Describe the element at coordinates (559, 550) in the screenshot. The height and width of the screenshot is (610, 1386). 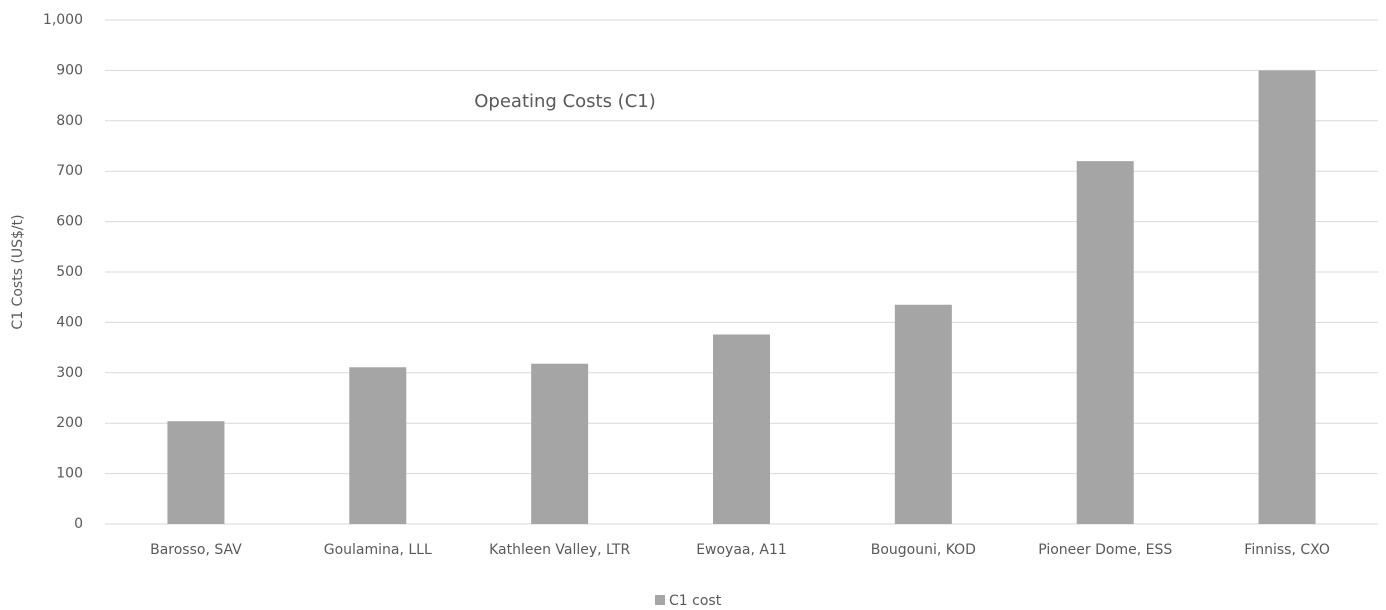
I see `x-tick-label: Kathleen Valley, LTR` at that location.